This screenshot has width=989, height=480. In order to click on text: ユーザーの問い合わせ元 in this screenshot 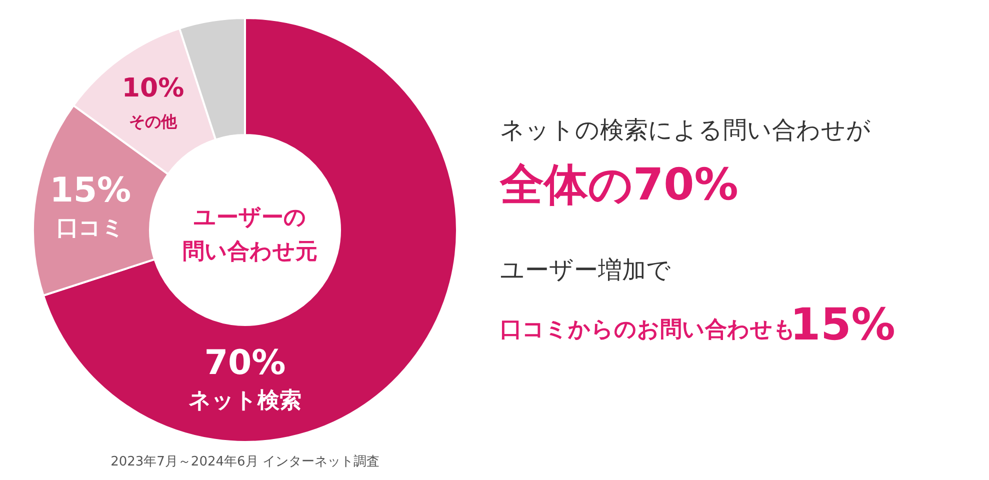, I will do `click(250, 235)`.